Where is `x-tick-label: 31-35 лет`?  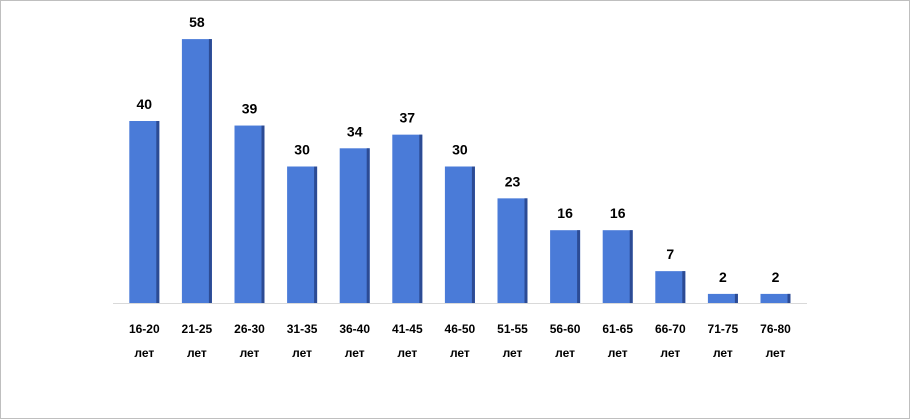
x-tick-label: 31-35 лет is located at coordinates (302, 341).